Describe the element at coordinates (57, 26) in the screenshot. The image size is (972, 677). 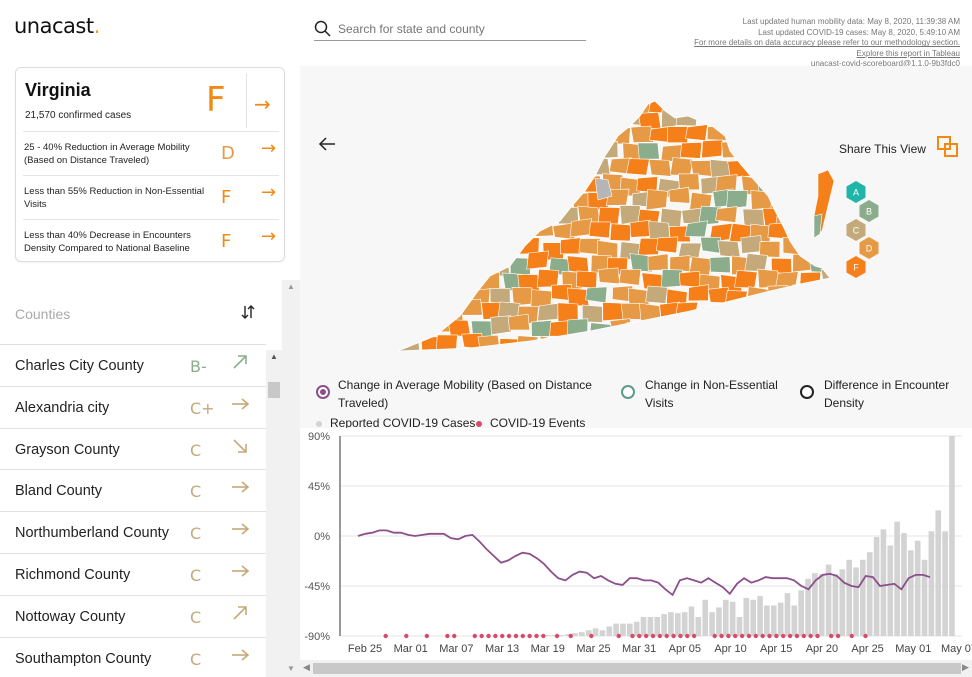
I see `unacast-logo: unacast.` at that location.